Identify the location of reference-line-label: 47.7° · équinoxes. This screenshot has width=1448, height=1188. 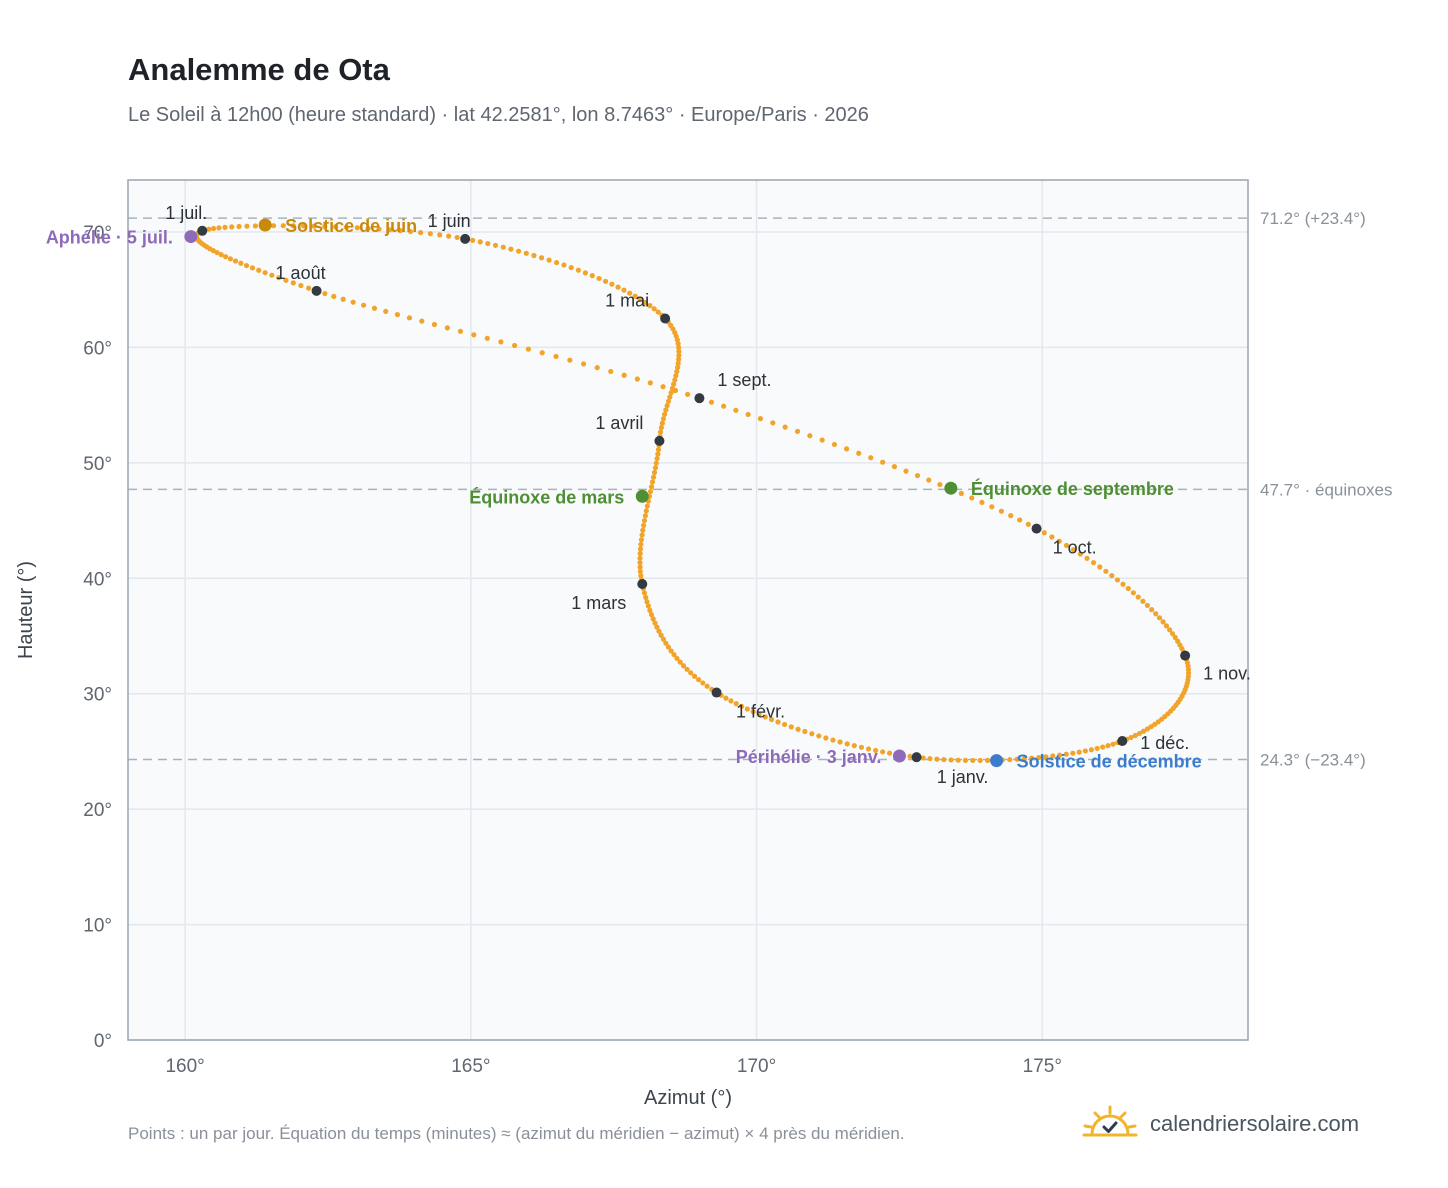
(1326, 489).